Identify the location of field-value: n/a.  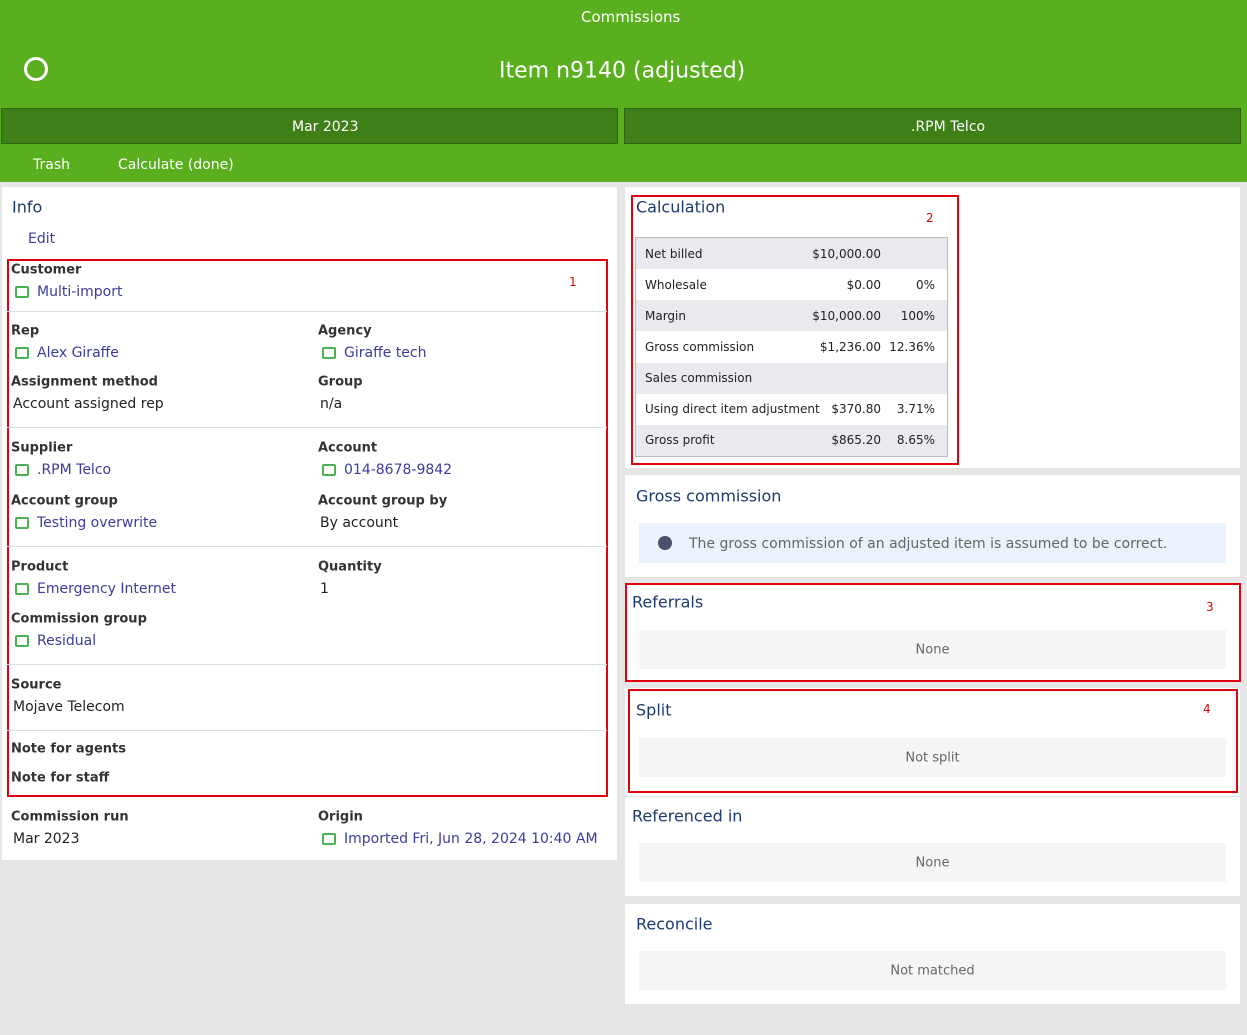
(331, 404).